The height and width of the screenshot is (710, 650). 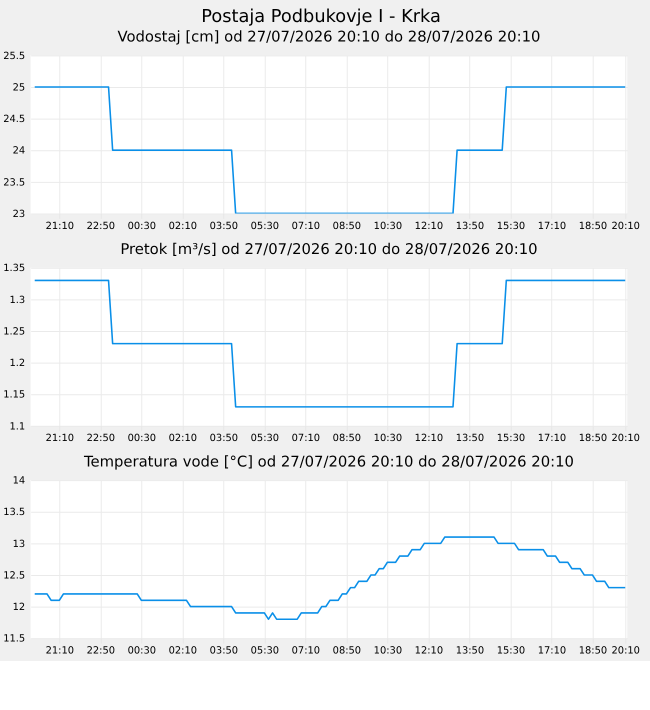 I want to click on y-tick-label: 1.35, so click(x=14, y=268).